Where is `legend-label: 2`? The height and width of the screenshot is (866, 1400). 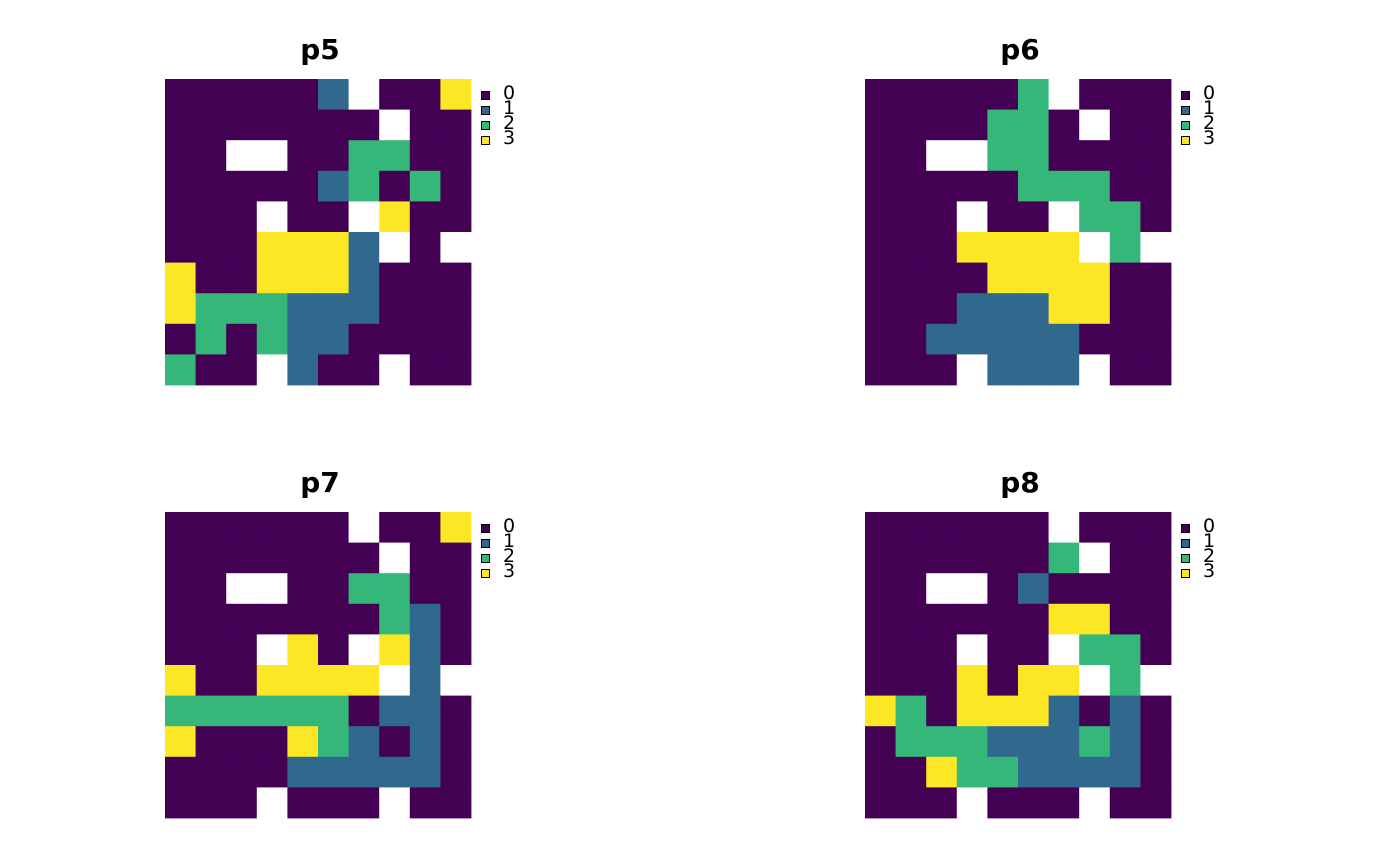
legend-label: 2 is located at coordinates (509, 123).